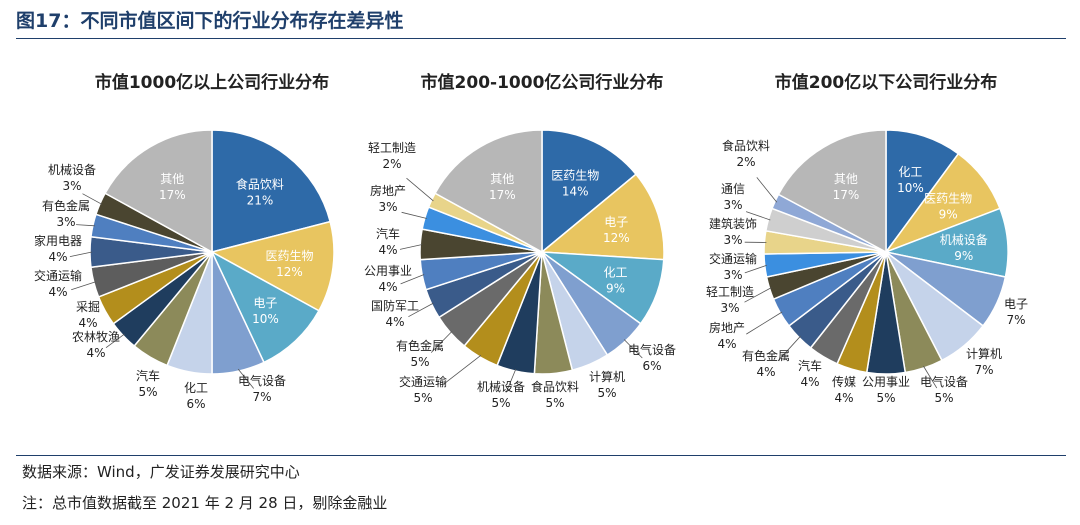 The width and height of the screenshot is (1080, 525). Describe the element at coordinates (886, 382) in the screenshot. I see `slice-label: 公用事业` at that location.